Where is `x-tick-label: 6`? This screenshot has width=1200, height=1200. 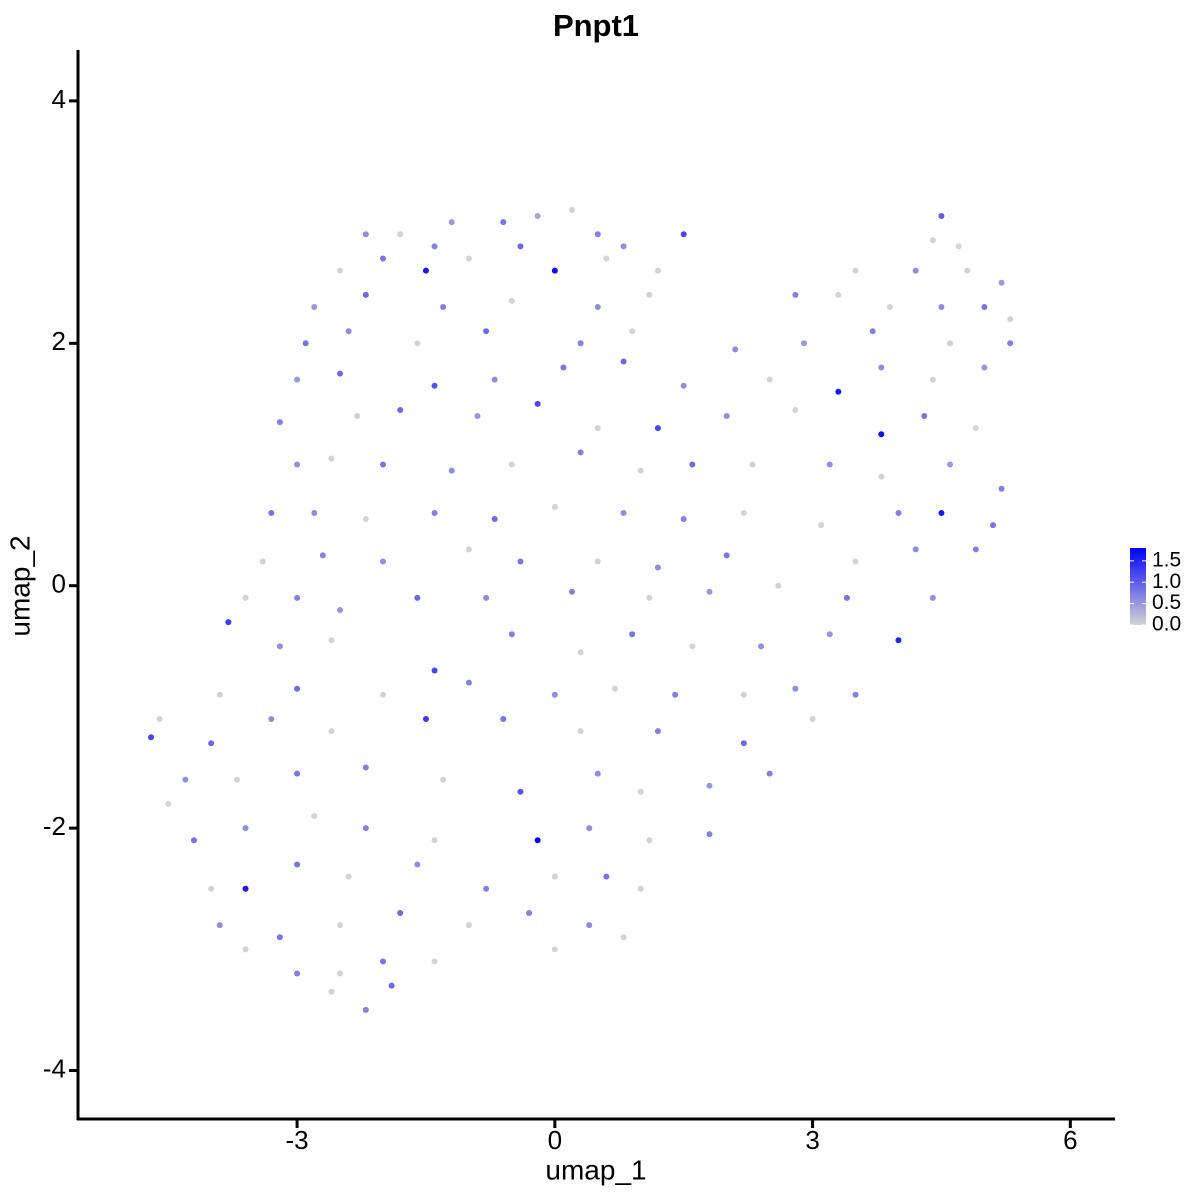 x-tick-label: 6 is located at coordinates (1070, 1140).